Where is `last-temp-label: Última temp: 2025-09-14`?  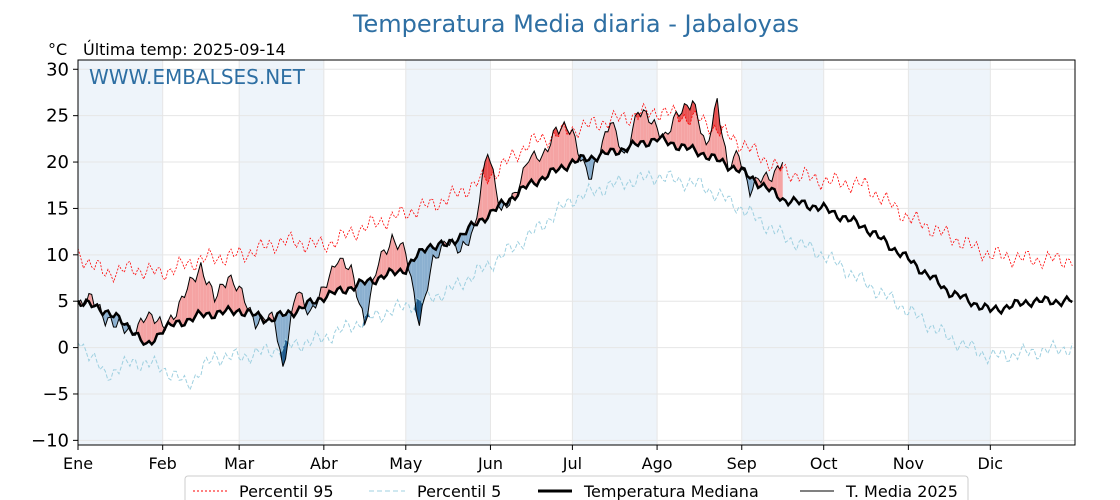 last-temp-label: Última temp: 2025-09-14 is located at coordinates (184, 49).